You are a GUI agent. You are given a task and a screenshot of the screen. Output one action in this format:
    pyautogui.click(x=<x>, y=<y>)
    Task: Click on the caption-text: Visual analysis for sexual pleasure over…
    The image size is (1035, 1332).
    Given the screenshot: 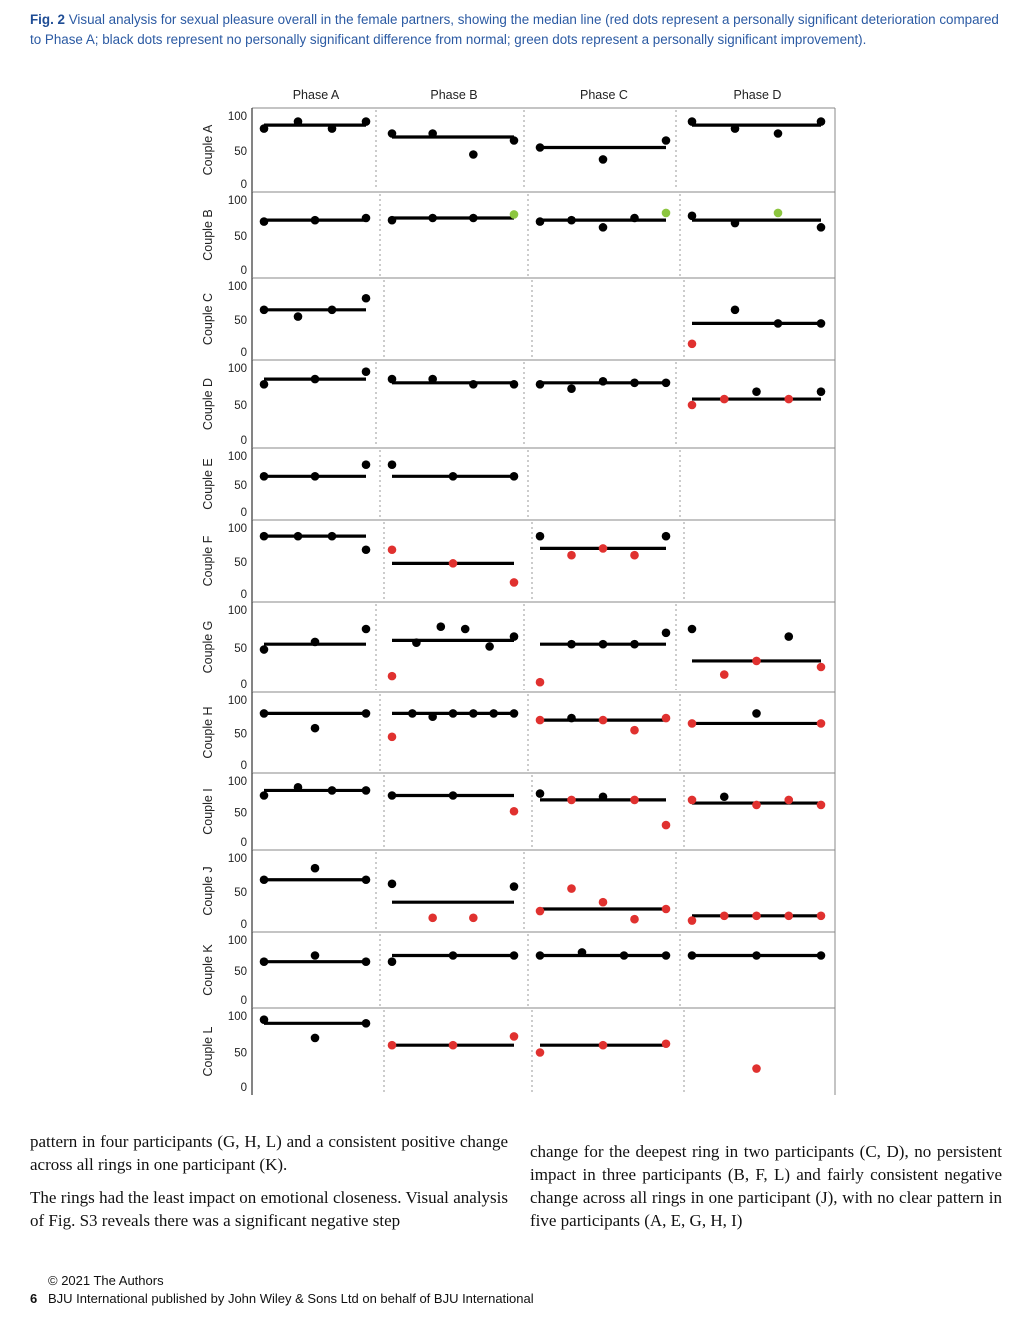 What is the action you would take?
    pyautogui.click(x=514, y=29)
    